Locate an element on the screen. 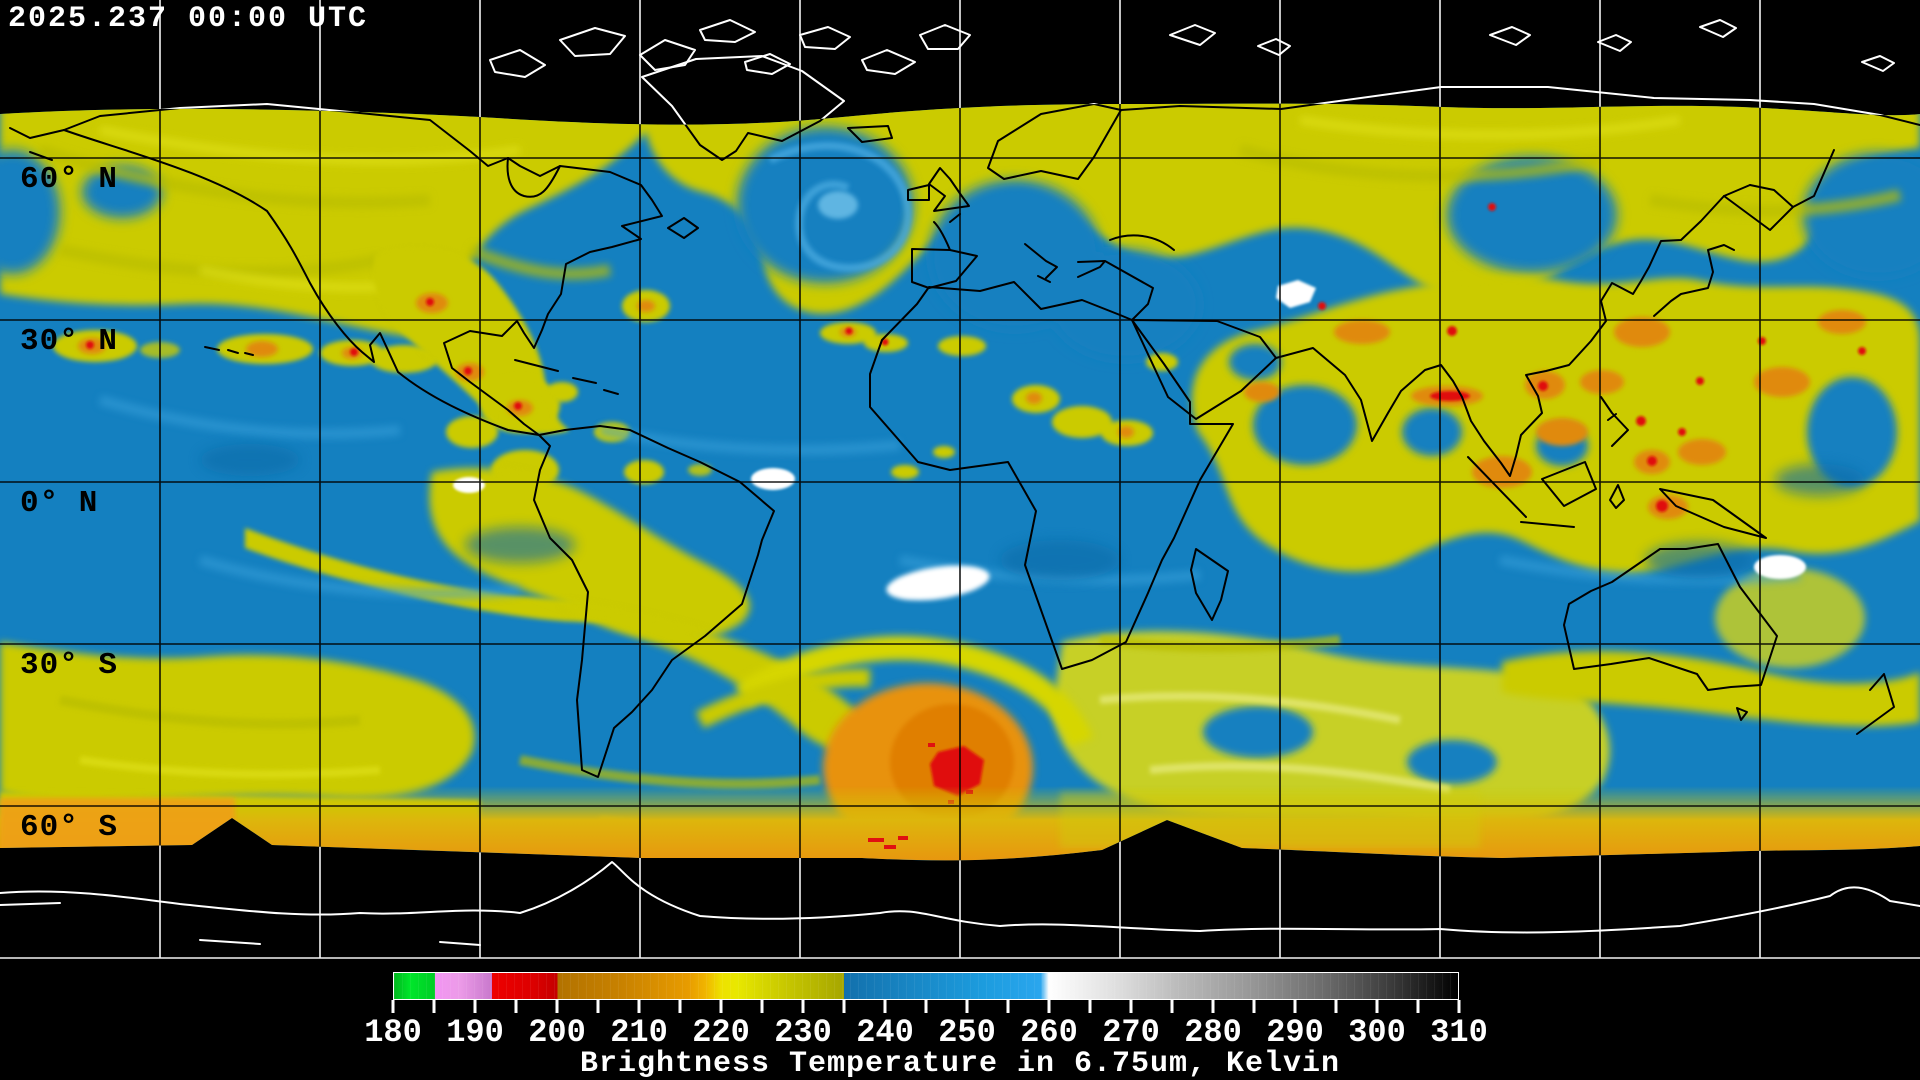  colorbar is located at coordinates (926, 986).